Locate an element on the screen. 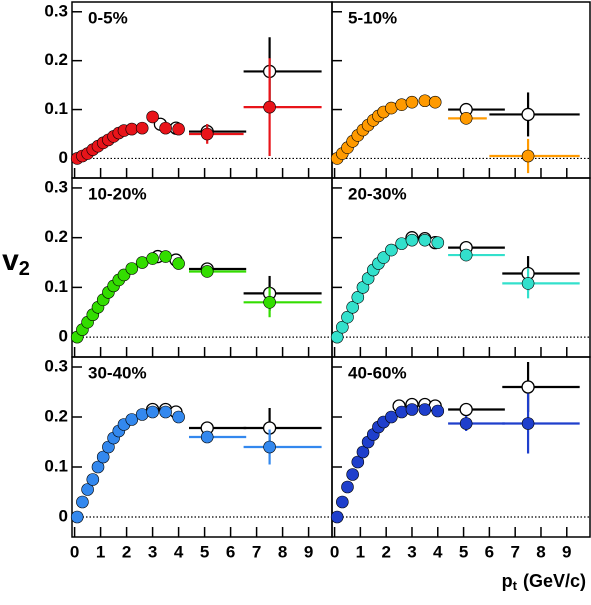  panel-title: 5-10% is located at coordinates (372, 17).